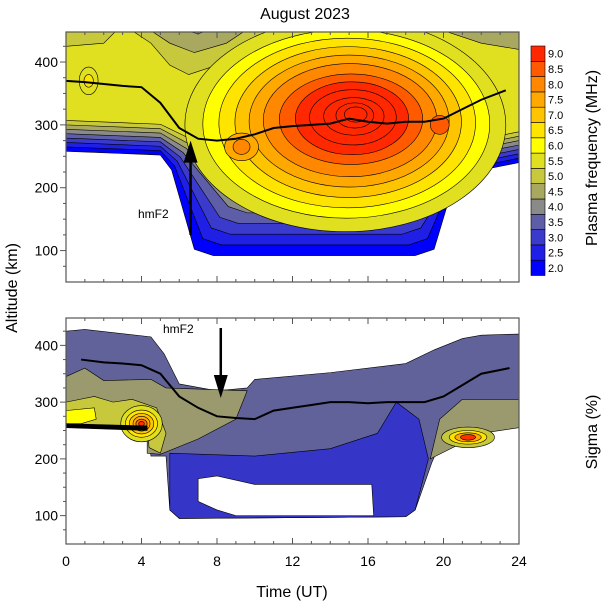 The image size is (603, 603). Describe the element at coordinates (285, 495) in the screenshot. I see `sigma-hole` at that location.